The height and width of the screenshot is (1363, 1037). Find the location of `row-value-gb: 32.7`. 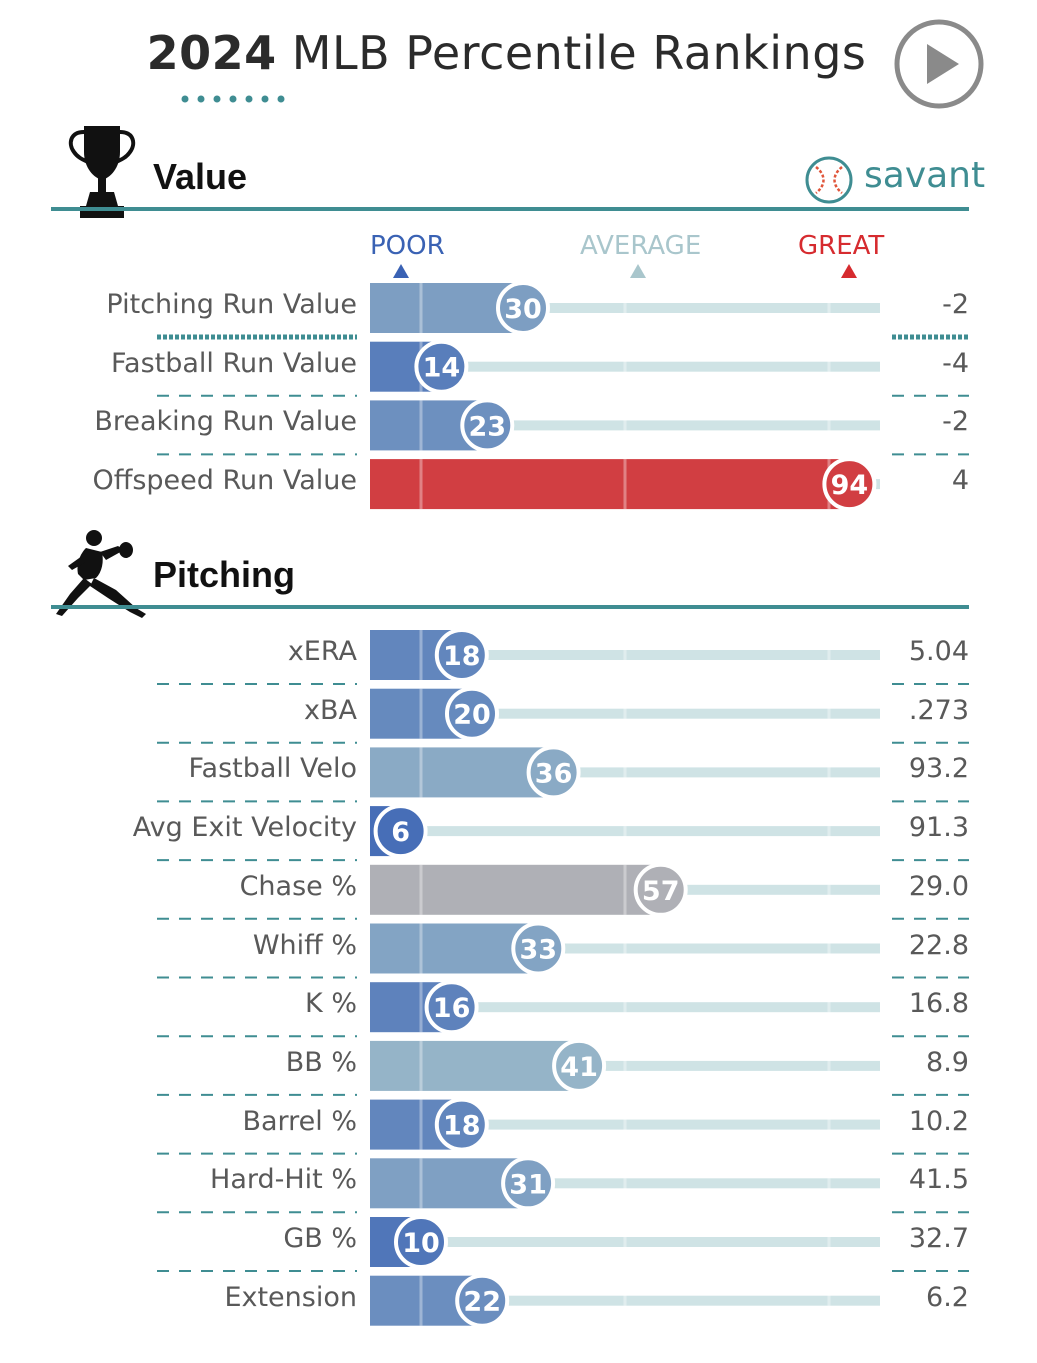

row-value-gb: 32.7 is located at coordinates (938, 1238).